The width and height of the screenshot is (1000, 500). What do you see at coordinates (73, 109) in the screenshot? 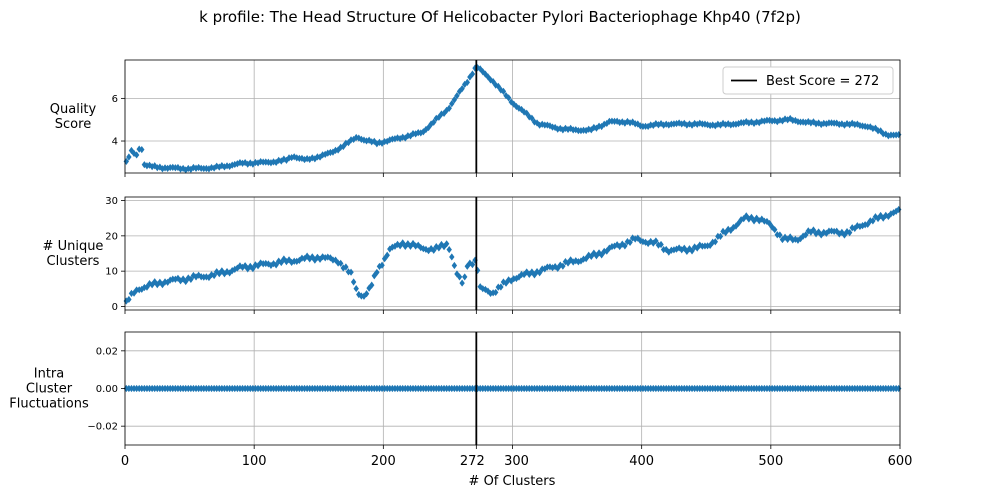
I see `y-axis-label: Quality` at bounding box center [73, 109].